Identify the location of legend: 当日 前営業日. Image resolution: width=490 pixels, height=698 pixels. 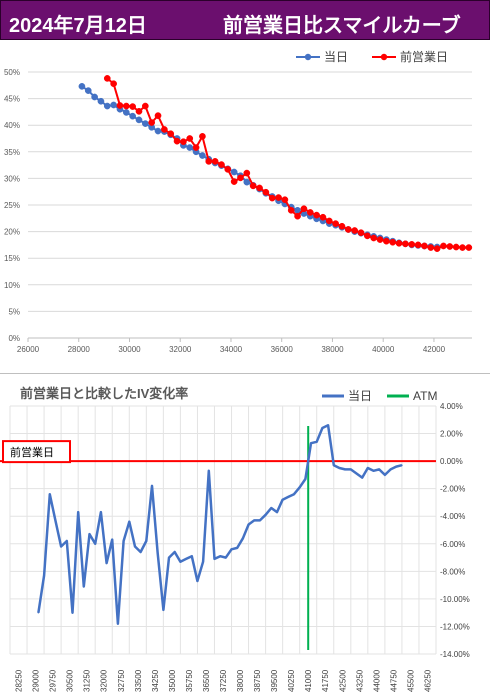
(372, 56).